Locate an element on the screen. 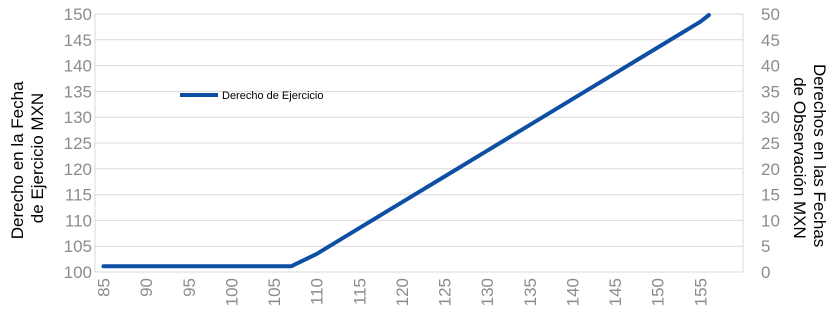  right-y-tick-label: 25 is located at coordinates (770, 143).